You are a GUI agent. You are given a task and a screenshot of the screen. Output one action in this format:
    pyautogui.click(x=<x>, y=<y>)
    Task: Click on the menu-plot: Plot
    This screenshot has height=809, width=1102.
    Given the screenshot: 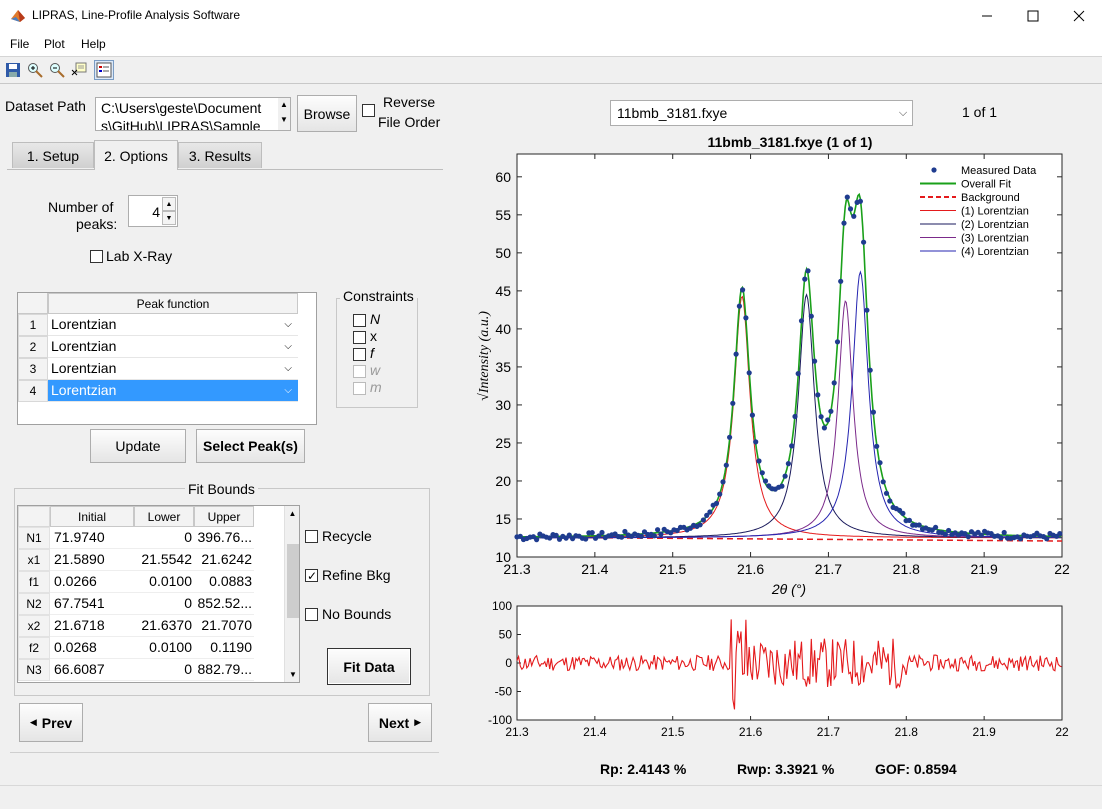 What is the action you would take?
    pyautogui.click(x=54, y=44)
    